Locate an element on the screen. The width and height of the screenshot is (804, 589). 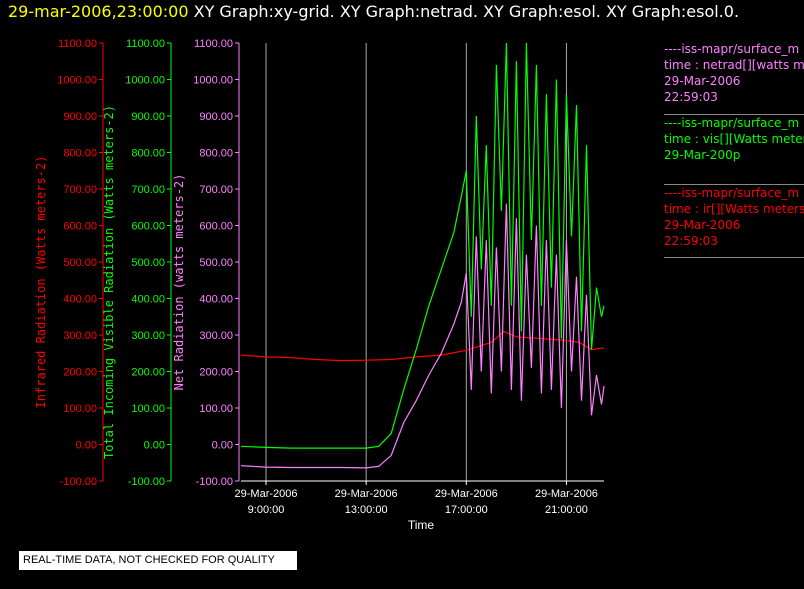
y-tick-label-0-7: 600.00 is located at coordinates (80, 227).